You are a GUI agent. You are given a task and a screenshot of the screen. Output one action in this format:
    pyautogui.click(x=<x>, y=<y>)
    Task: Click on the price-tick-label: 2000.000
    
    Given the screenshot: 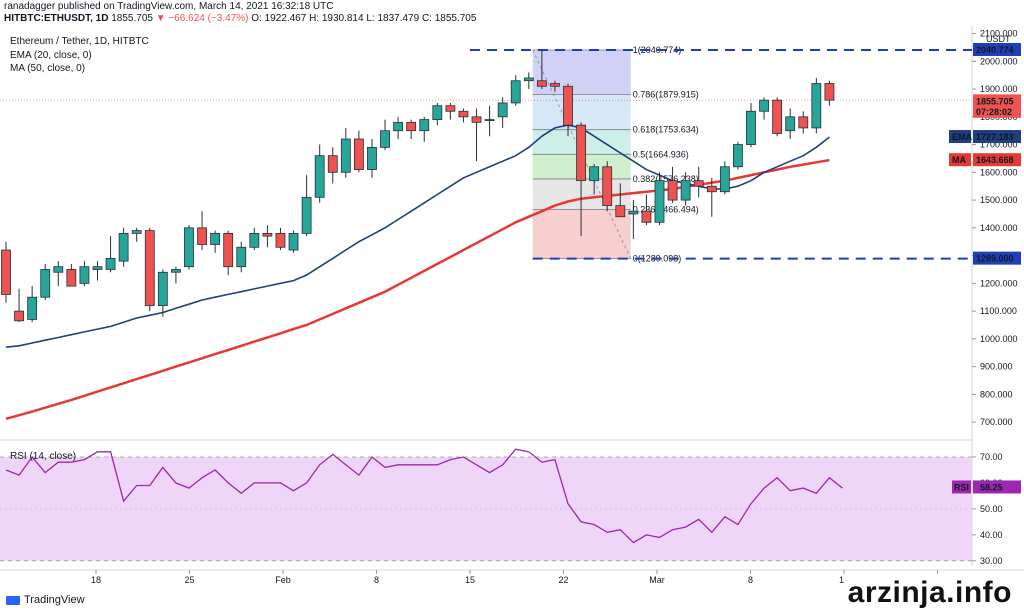 What is the action you would take?
    pyautogui.click(x=999, y=61)
    